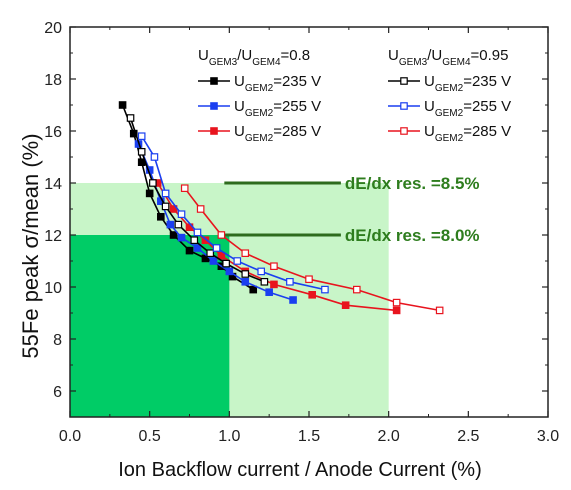  I want to click on x-axis-label: Ion Backflow current / Anode Current (%), so click(300, 470).